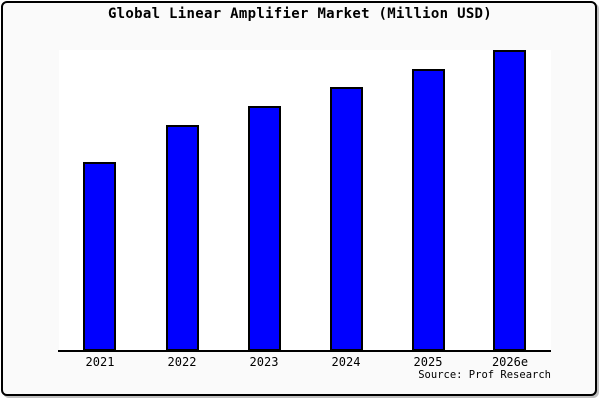 The width and height of the screenshot is (600, 400). Describe the element at coordinates (182, 237) in the screenshot. I see `bar-2022` at that location.